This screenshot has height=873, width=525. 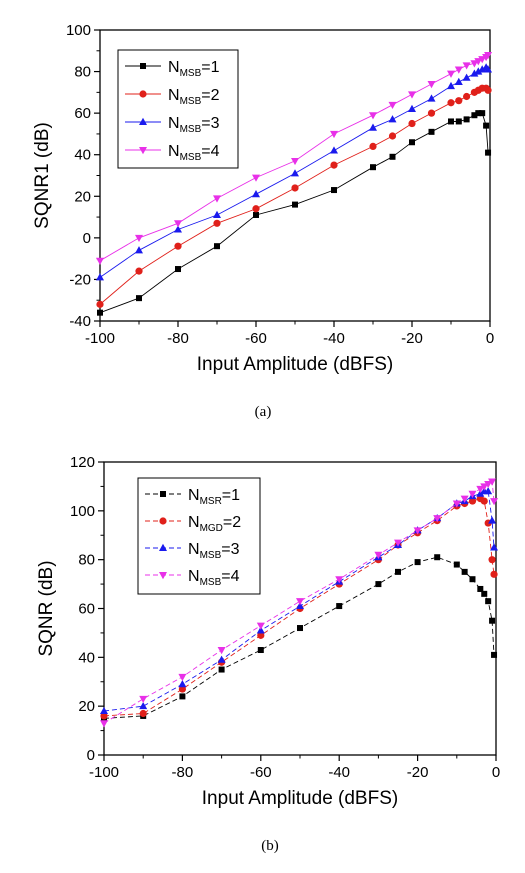 What do you see at coordinates (100, 312) in the screenshot?
I see `marker-s1-p0` at bounding box center [100, 312].